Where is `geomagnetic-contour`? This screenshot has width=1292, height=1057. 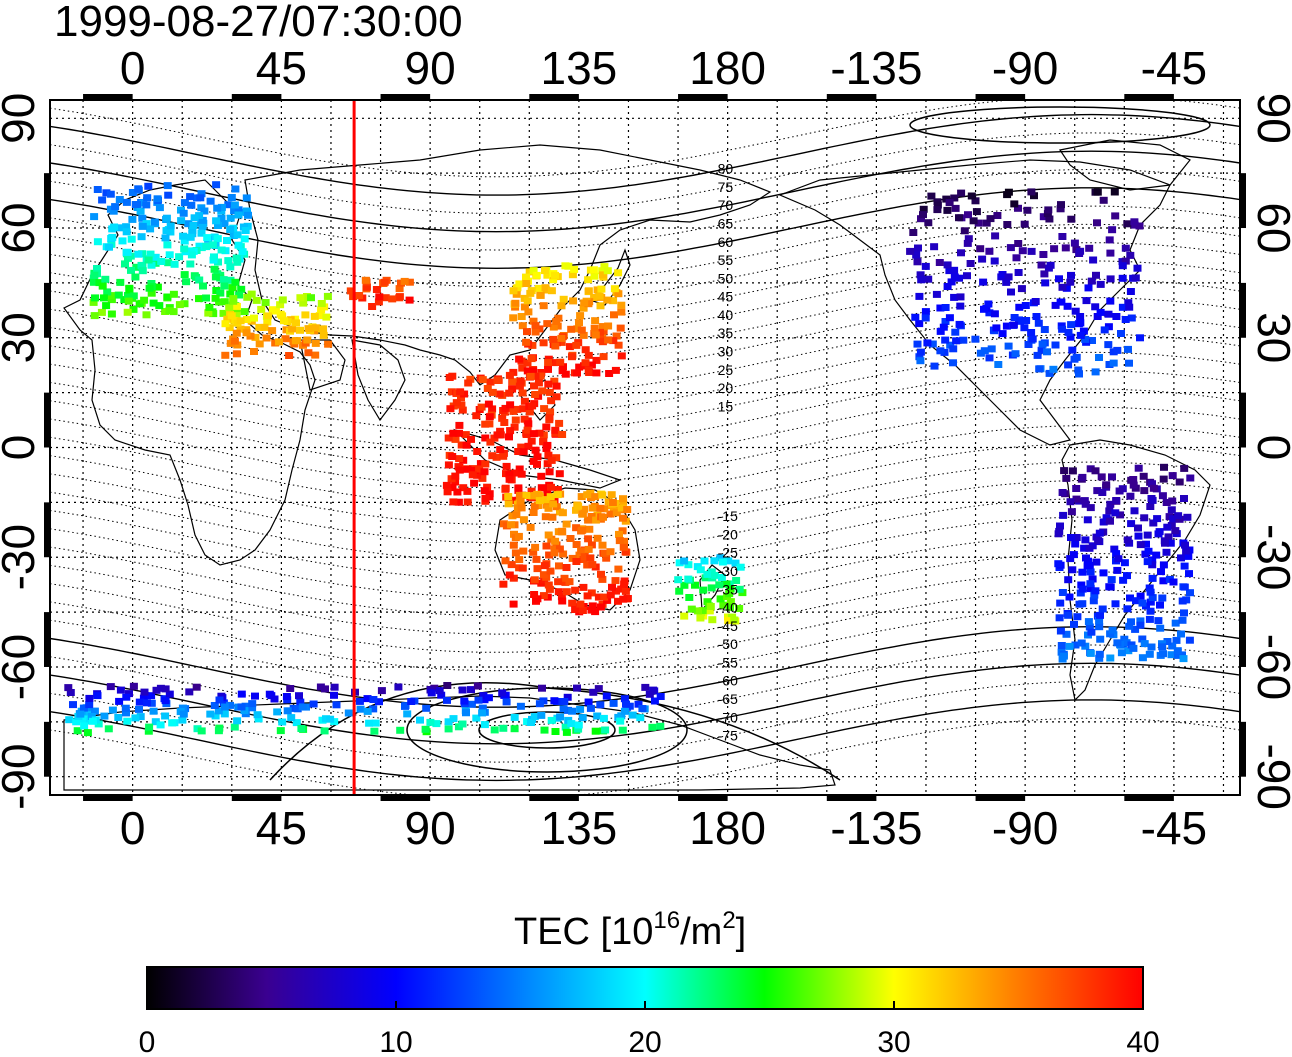 geomagnetic-contour is located at coordinates (645, 685).